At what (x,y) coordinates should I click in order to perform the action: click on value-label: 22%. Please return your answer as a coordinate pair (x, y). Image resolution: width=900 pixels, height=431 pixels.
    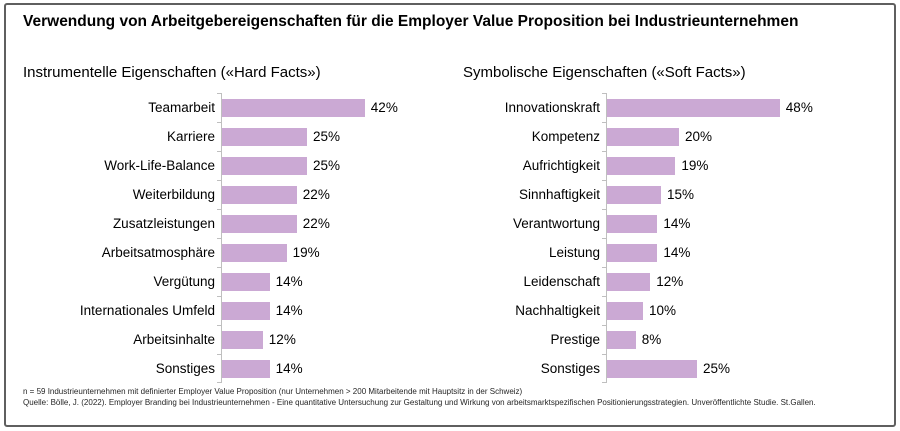
    Looking at the image, I should click on (316, 223).